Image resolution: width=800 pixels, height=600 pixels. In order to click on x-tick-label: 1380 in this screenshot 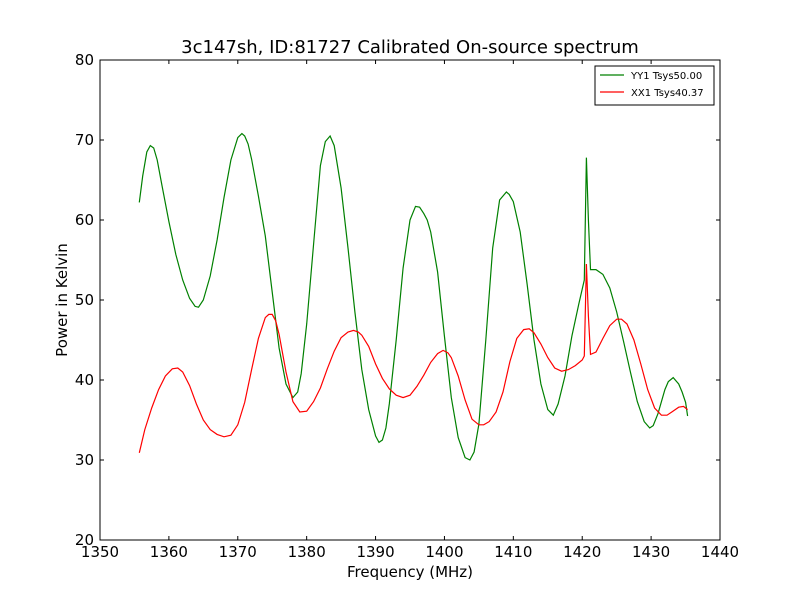, I will do `click(307, 552)`.